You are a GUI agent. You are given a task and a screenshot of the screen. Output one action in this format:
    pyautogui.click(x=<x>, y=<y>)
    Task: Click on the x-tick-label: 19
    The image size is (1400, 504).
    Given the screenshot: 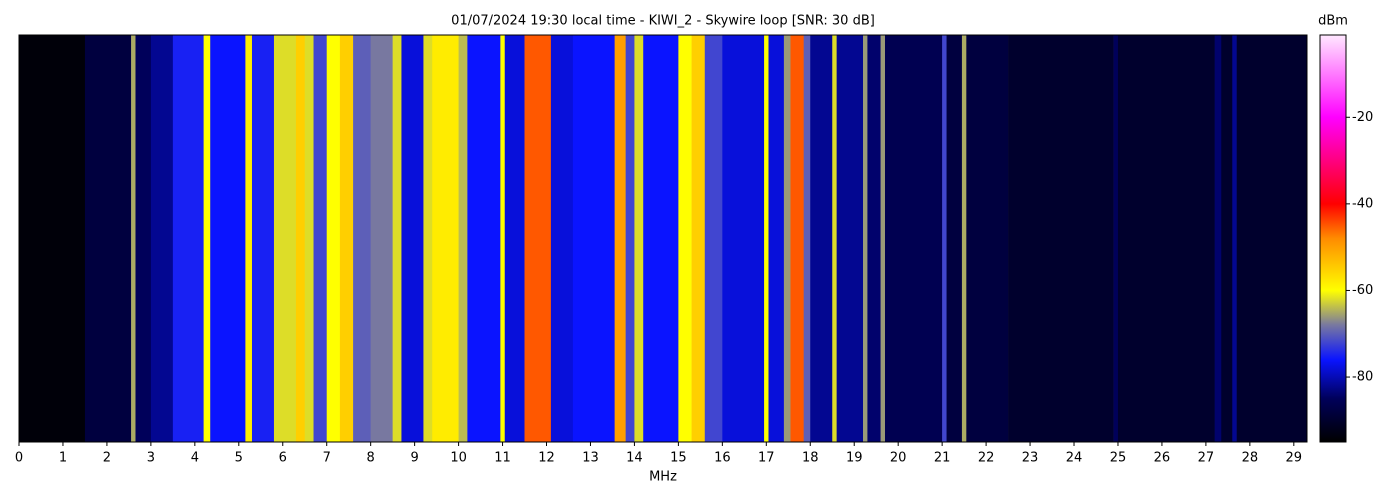 What is the action you would take?
    pyautogui.click(x=854, y=458)
    